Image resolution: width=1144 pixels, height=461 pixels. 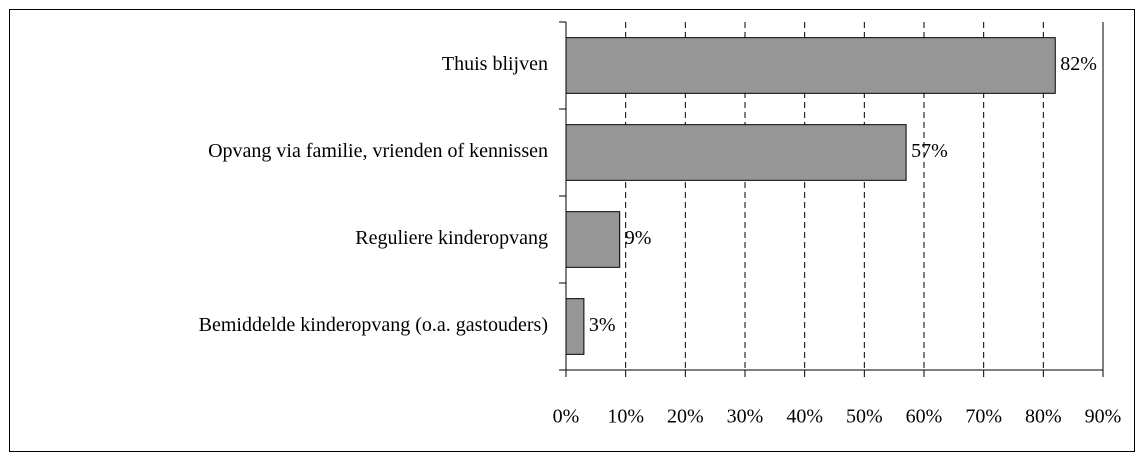 What do you see at coordinates (864, 417) in the screenshot?
I see `x-tick-label: 50%` at bounding box center [864, 417].